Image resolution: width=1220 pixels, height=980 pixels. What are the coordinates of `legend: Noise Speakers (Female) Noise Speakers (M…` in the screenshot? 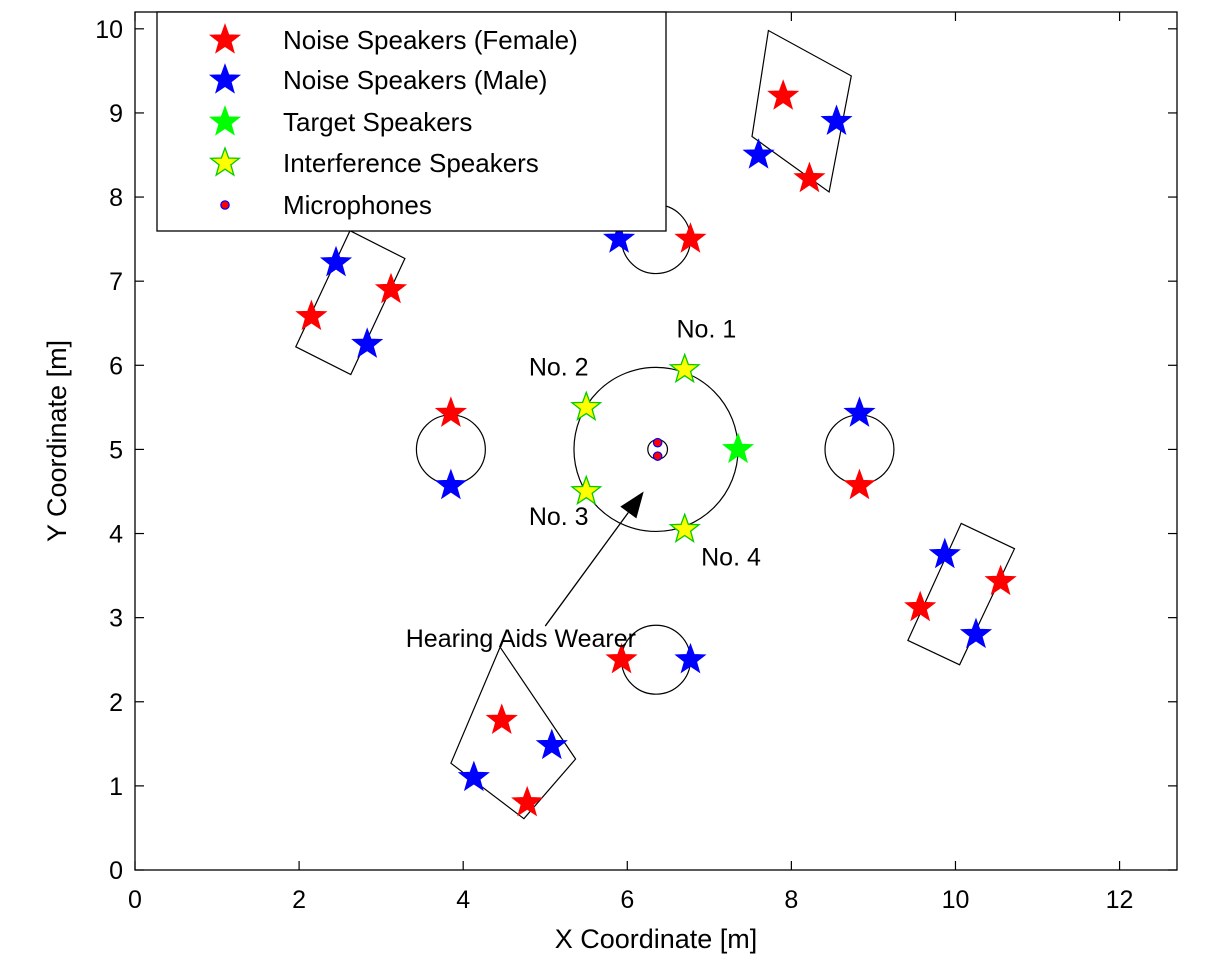 It's located at (411, 121).